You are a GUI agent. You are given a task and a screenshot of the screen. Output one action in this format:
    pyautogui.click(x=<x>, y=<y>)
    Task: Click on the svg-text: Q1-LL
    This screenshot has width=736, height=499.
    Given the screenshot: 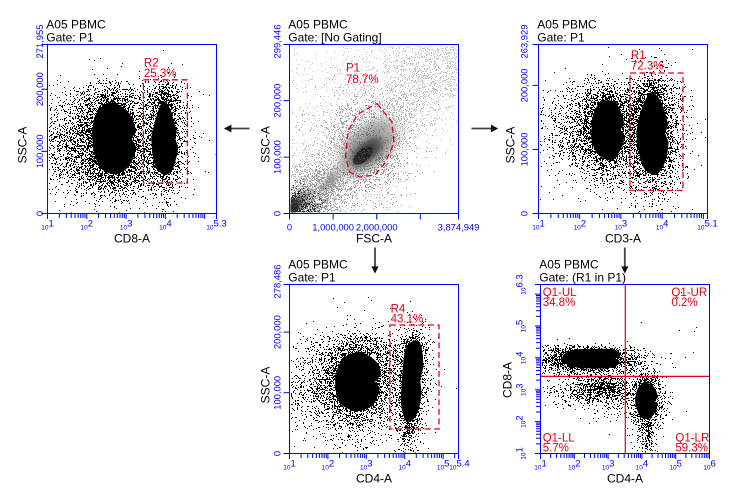 What is the action you would take?
    pyautogui.click(x=559, y=439)
    